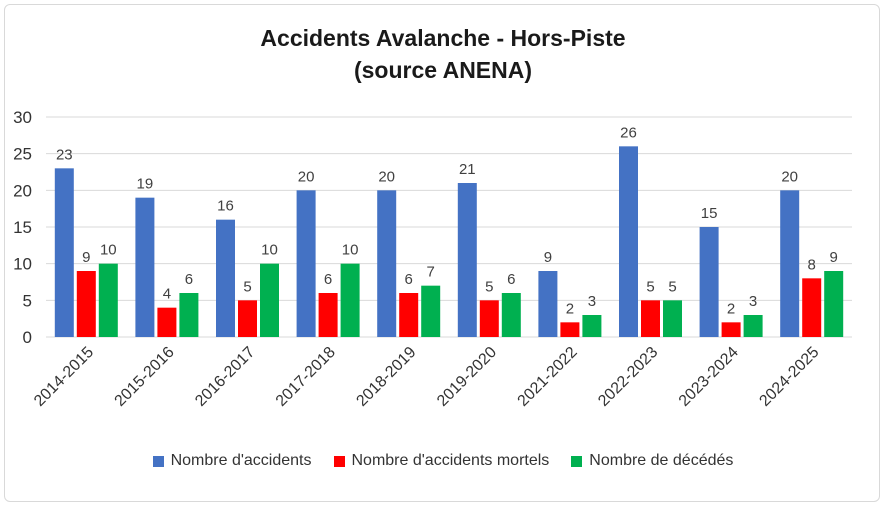  What do you see at coordinates (22, 264) in the screenshot?
I see `y-tick-label: 10` at bounding box center [22, 264].